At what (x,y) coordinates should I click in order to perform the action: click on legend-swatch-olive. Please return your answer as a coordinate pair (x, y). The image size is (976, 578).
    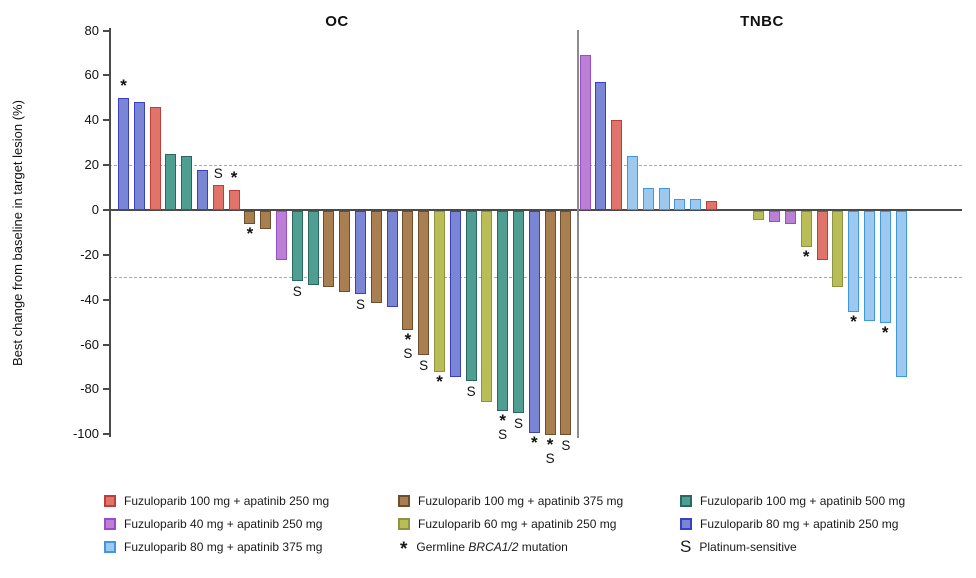
    Looking at the image, I should click on (404, 523).